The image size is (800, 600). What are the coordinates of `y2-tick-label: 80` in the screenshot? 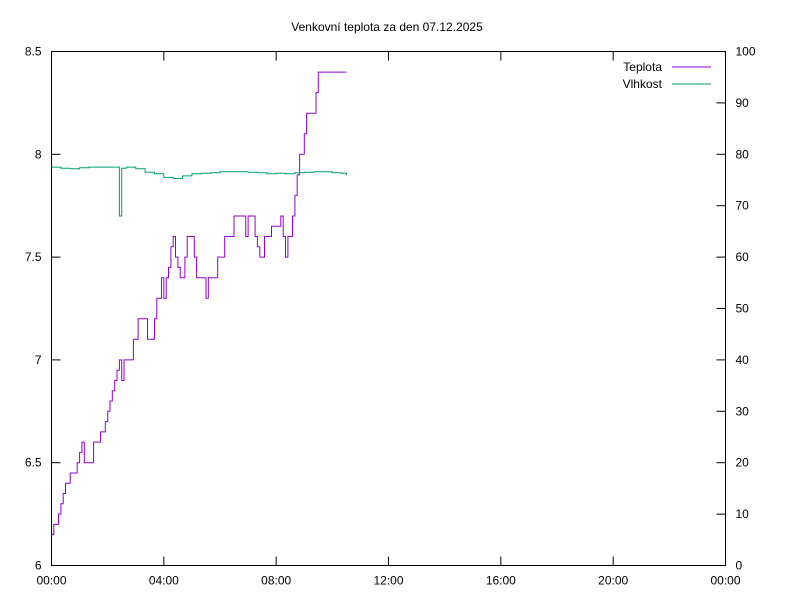 It's located at (743, 154).